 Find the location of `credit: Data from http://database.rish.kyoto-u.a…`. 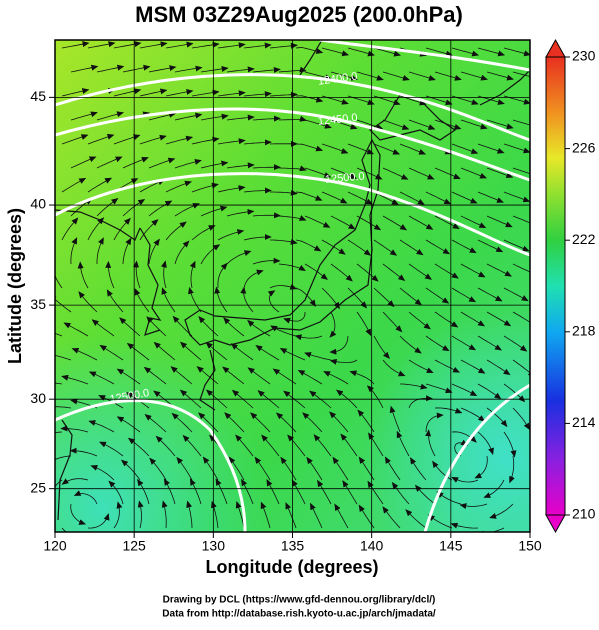

credit: Data from http://database.rish.kyoto-u.a… is located at coordinates (299, 614).